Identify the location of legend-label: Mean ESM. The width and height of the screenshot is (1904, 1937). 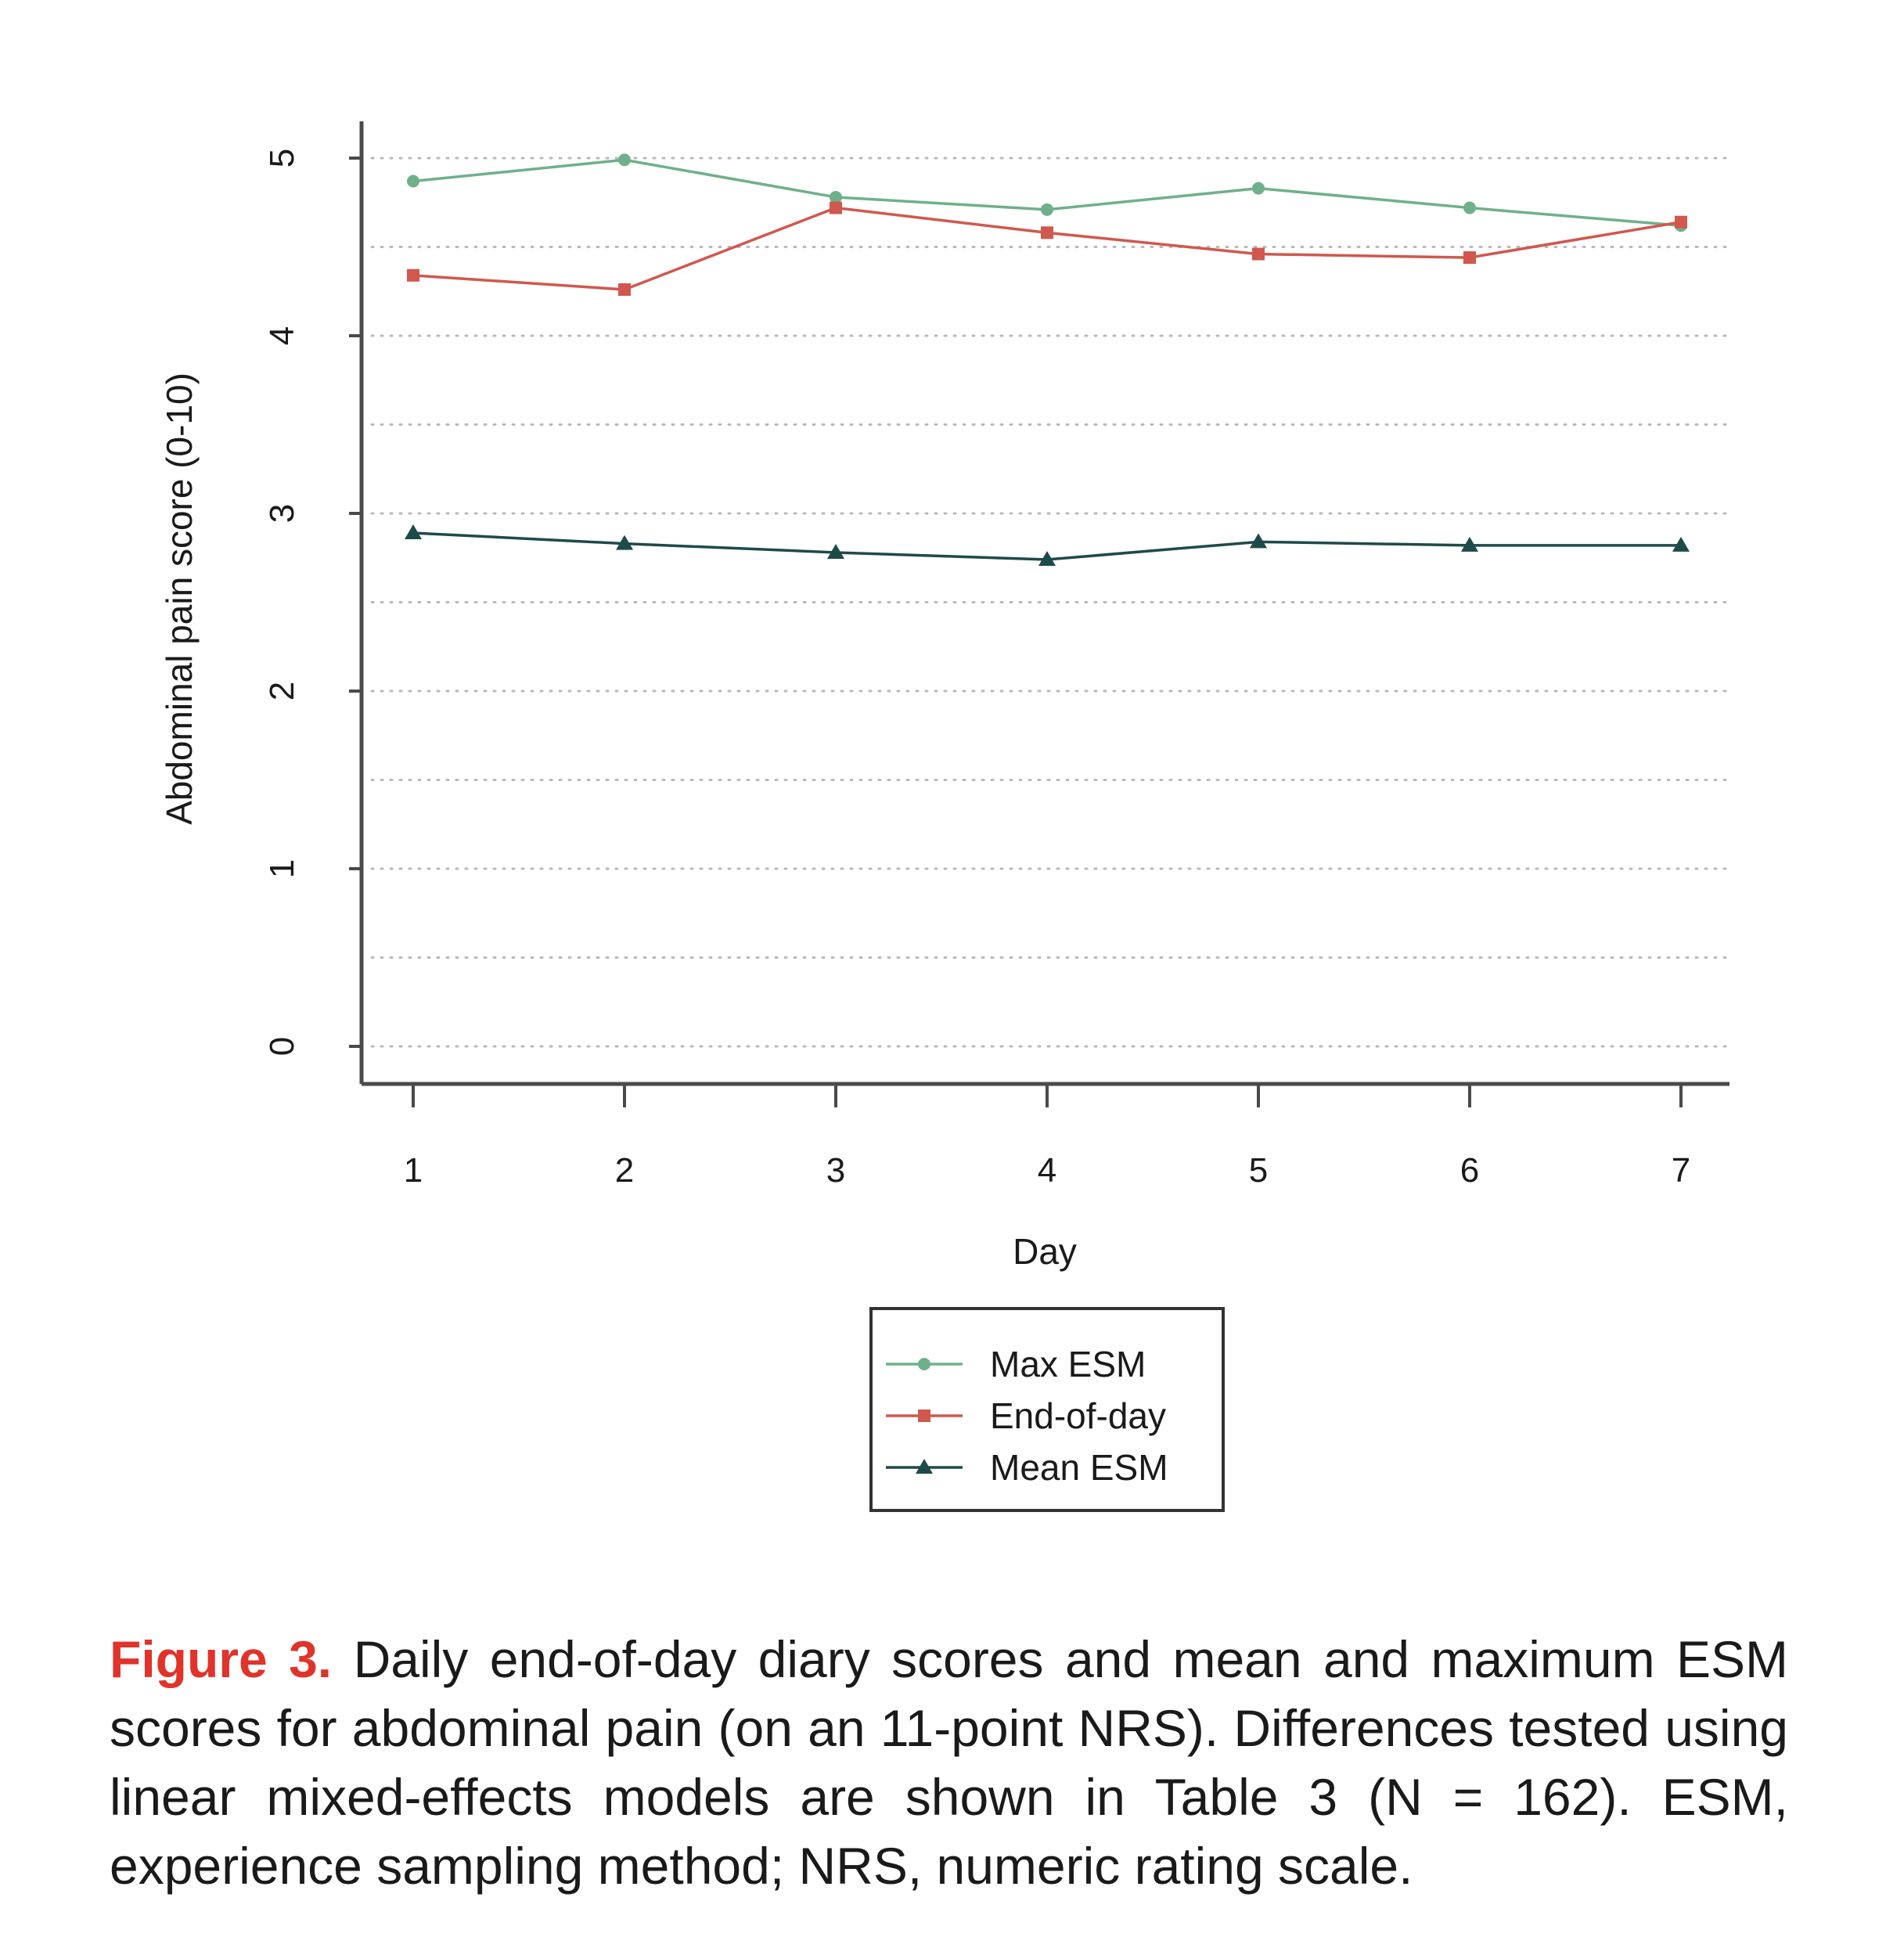
(1079, 1467).